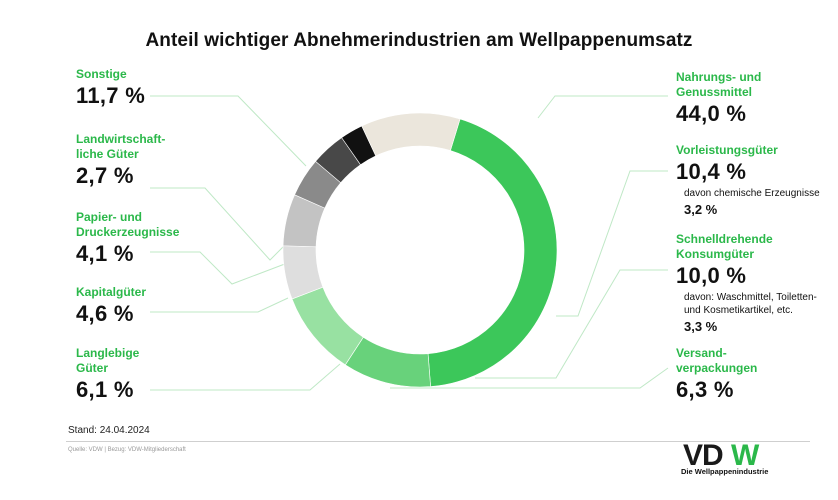 The image size is (838, 500). Describe the element at coordinates (105, 253) in the screenshot. I see `slice-value: 4,1 %` at that location.